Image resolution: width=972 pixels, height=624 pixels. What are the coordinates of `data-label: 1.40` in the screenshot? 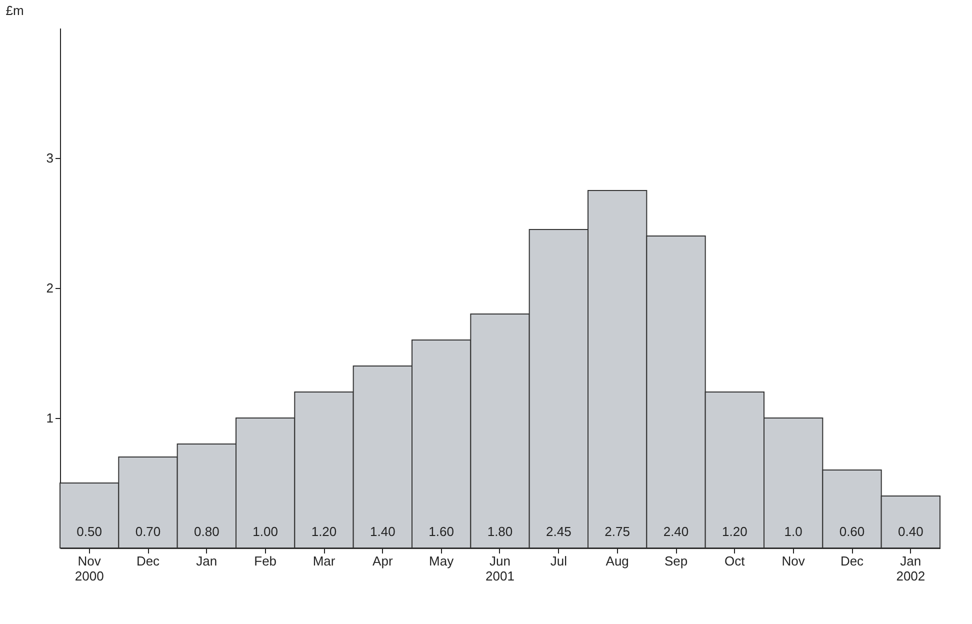 It's located at (383, 531).